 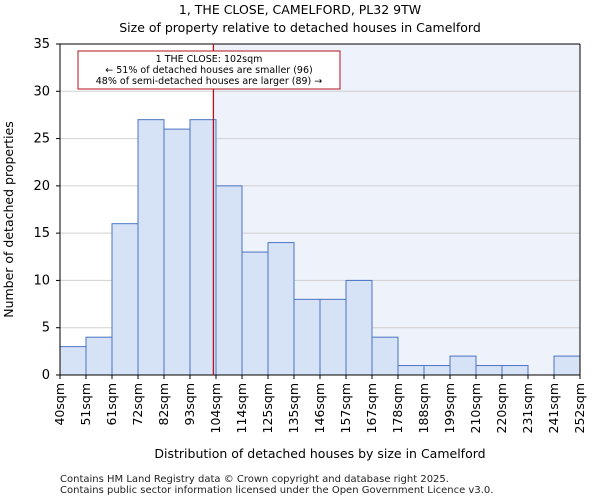 I want to click on y-tick-label: 30, so click(x=41, y=91).